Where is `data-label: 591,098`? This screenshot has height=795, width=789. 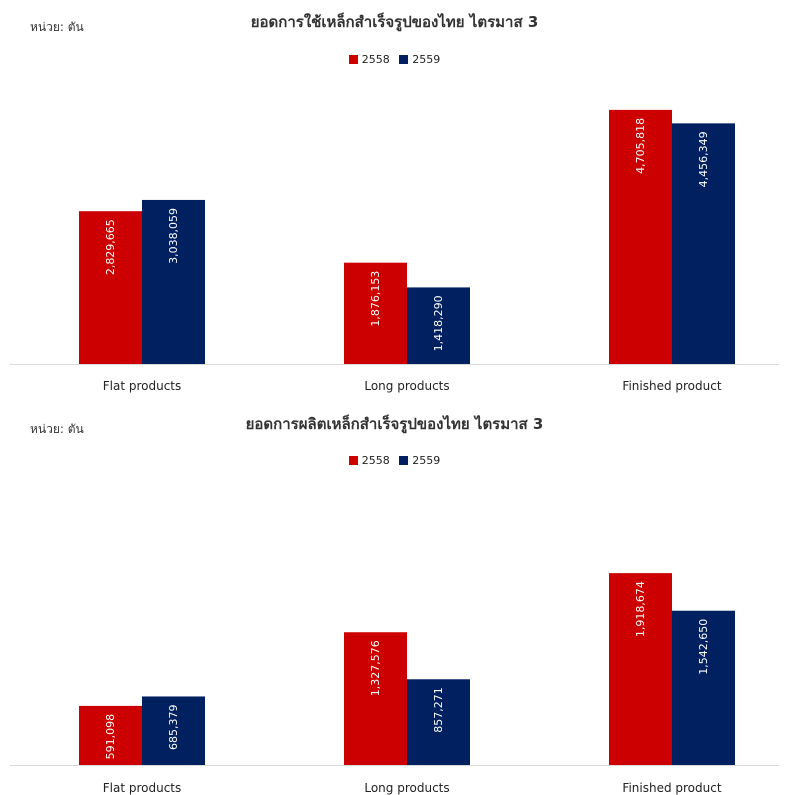
data-label: 591,098 is located at coordinates (110, 737).